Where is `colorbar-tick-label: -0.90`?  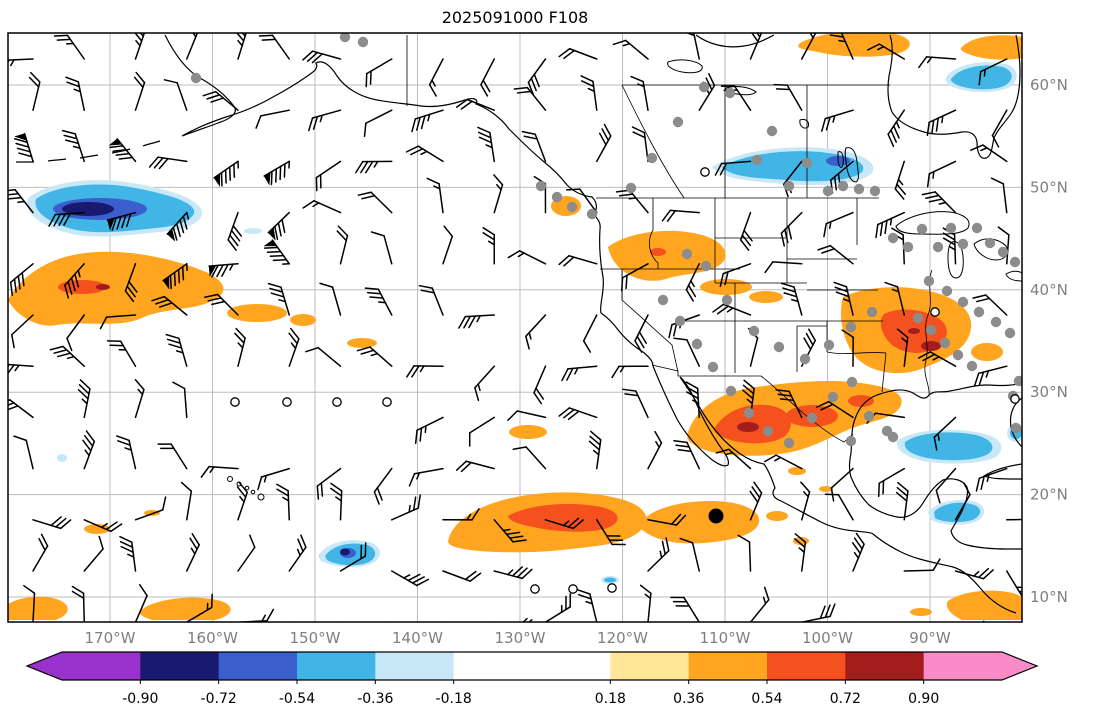
colorbar-tick-label: -0.90 is located at coordinates (140, 699).